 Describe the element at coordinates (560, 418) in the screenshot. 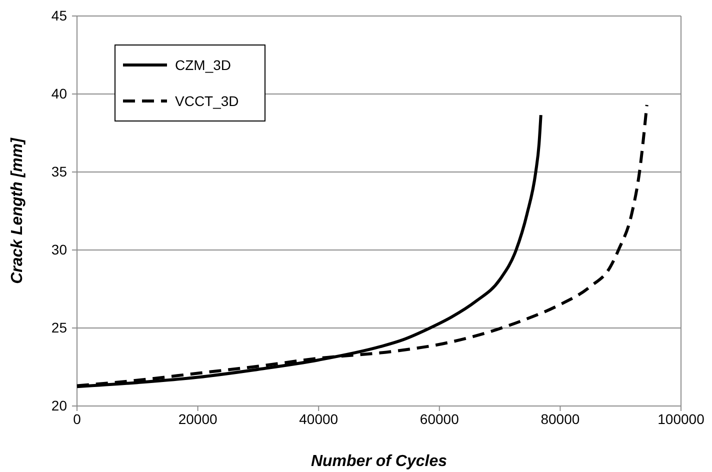

I see `x-tick-label: 80000` at that location.